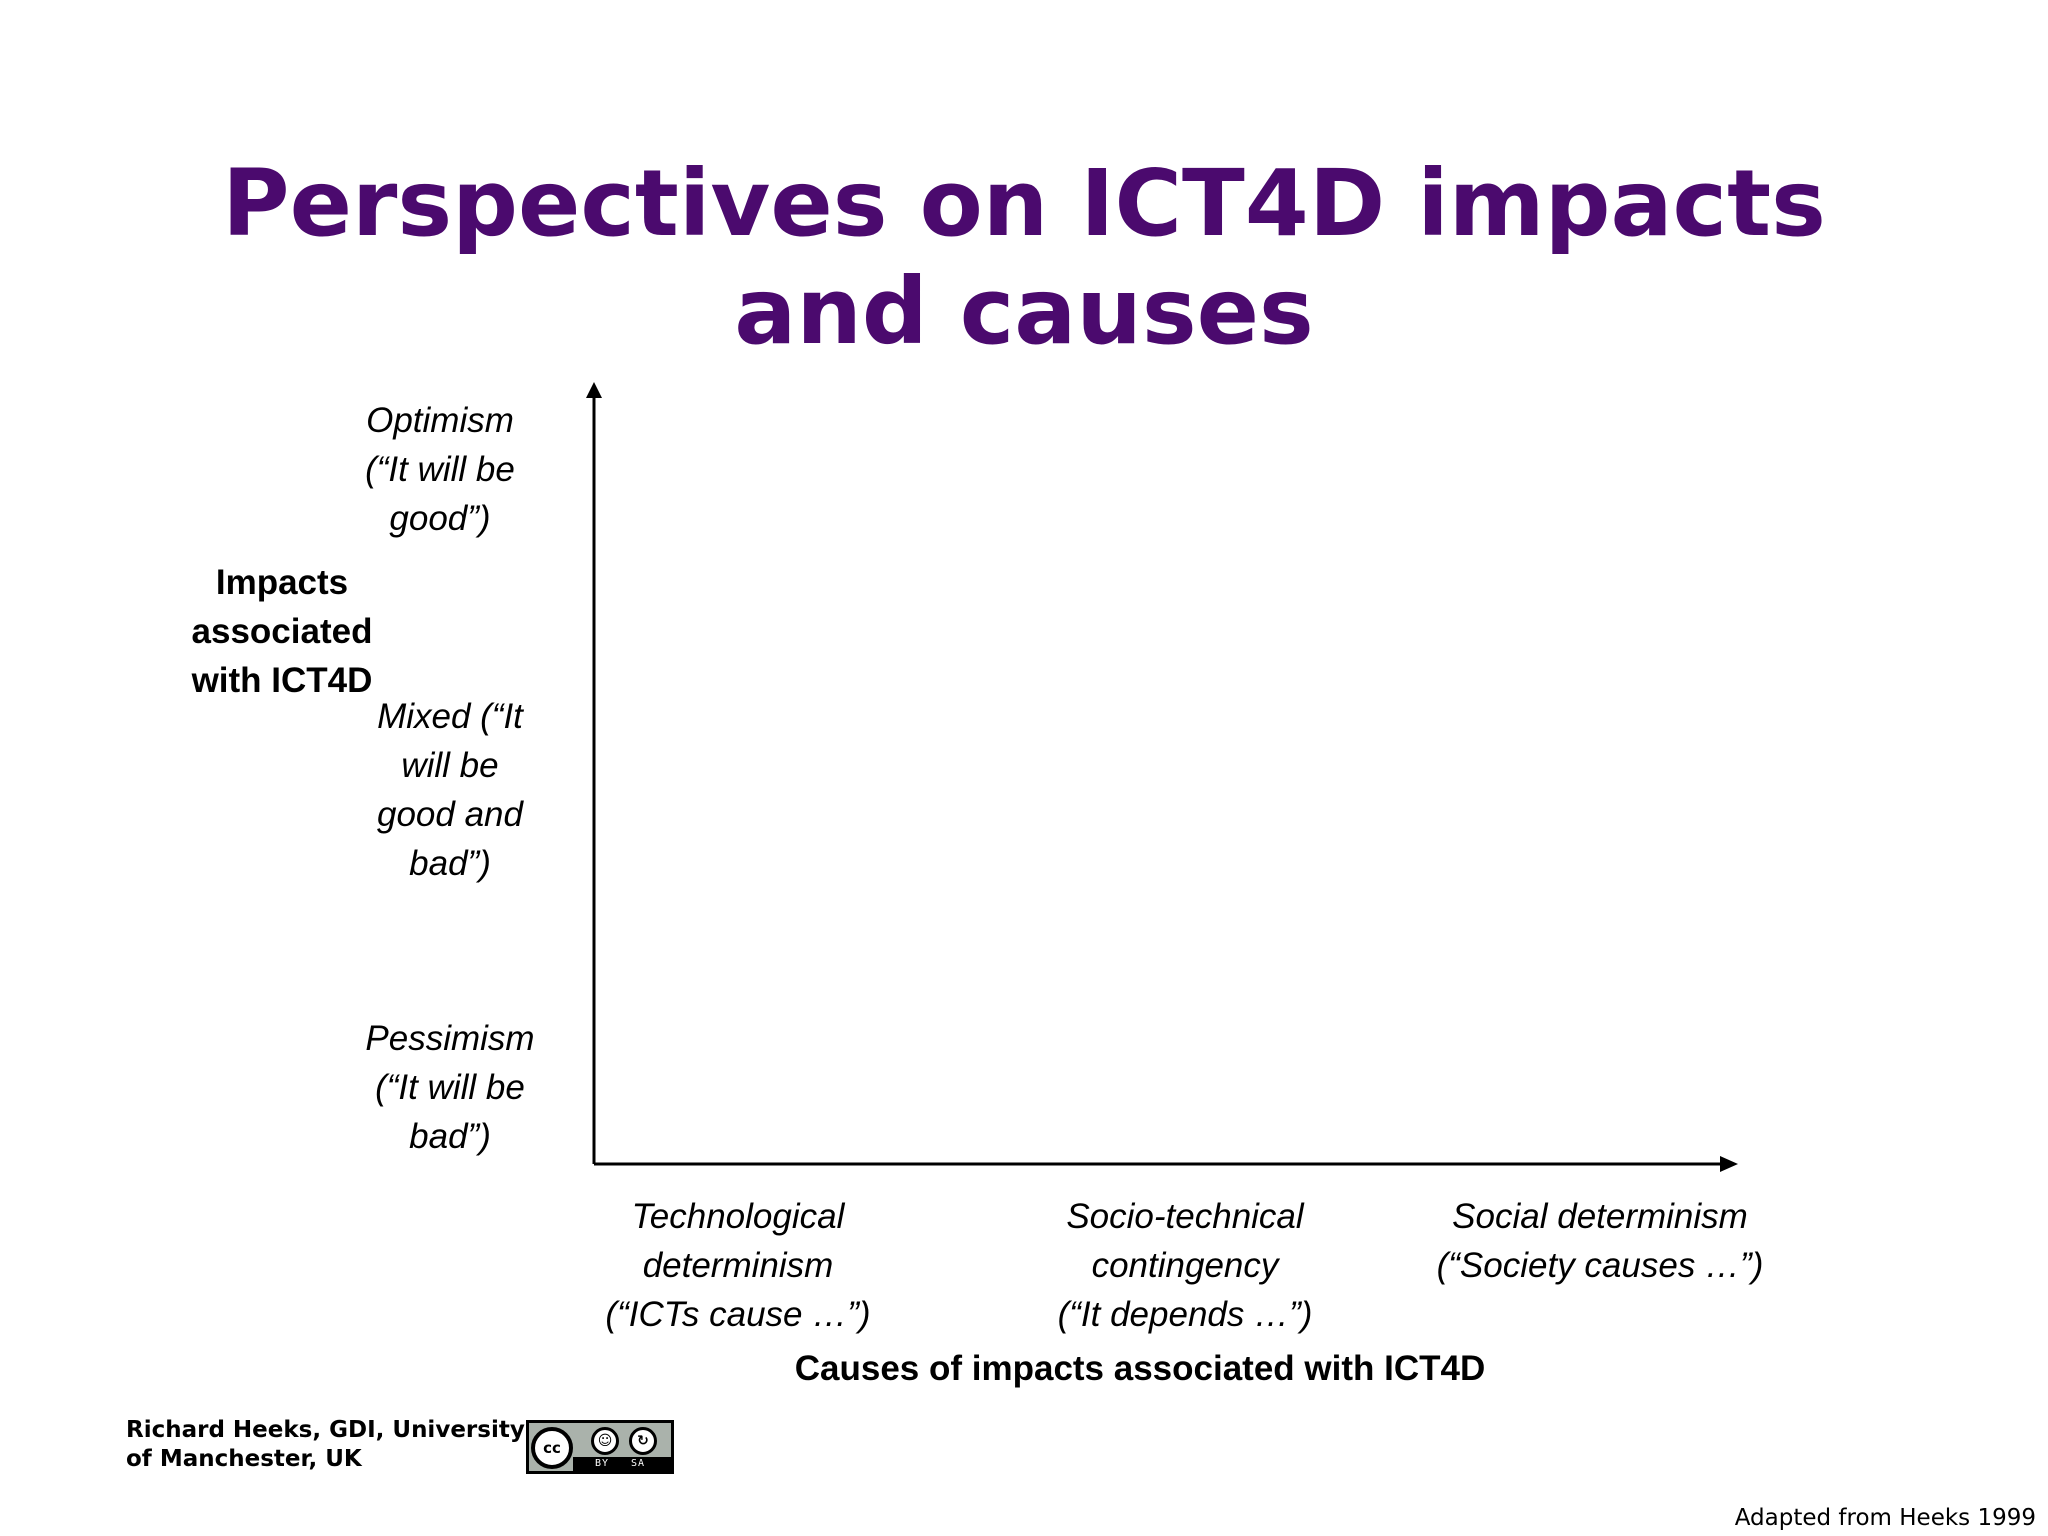 The width and height of the screenshot is (2048, 1536). I want to click on y-level-optimism-line-3: good”), so click(440, 518).